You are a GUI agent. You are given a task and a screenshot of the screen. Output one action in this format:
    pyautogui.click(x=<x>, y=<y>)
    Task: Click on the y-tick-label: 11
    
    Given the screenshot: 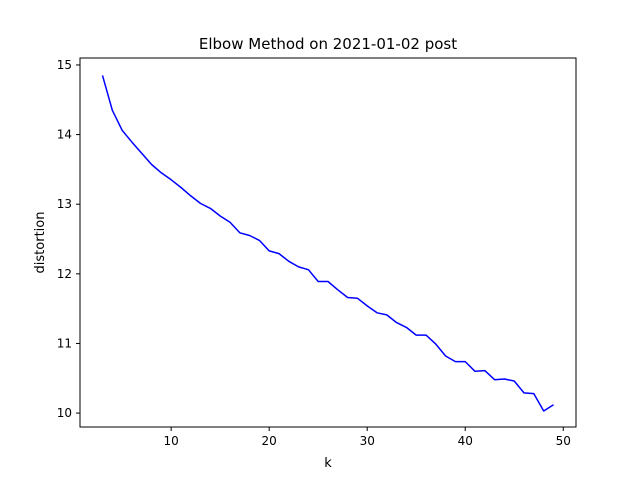 What is the action you would take?
    pyautogui.click(x=64, y=343)
    